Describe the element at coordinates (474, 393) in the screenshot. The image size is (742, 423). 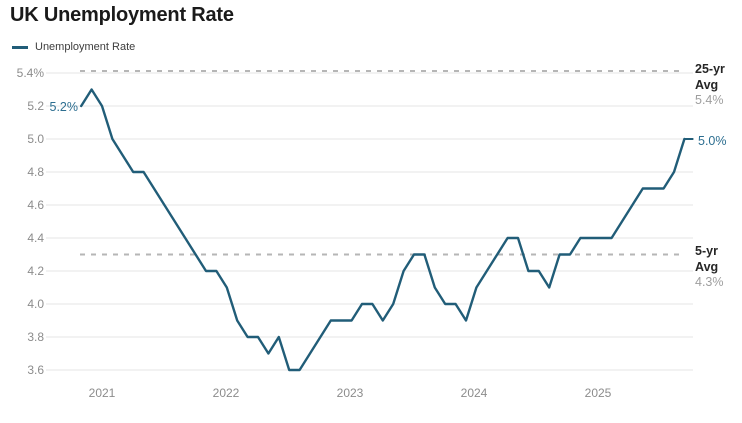
I see `x-axis-tick-label: 2024` at that location.